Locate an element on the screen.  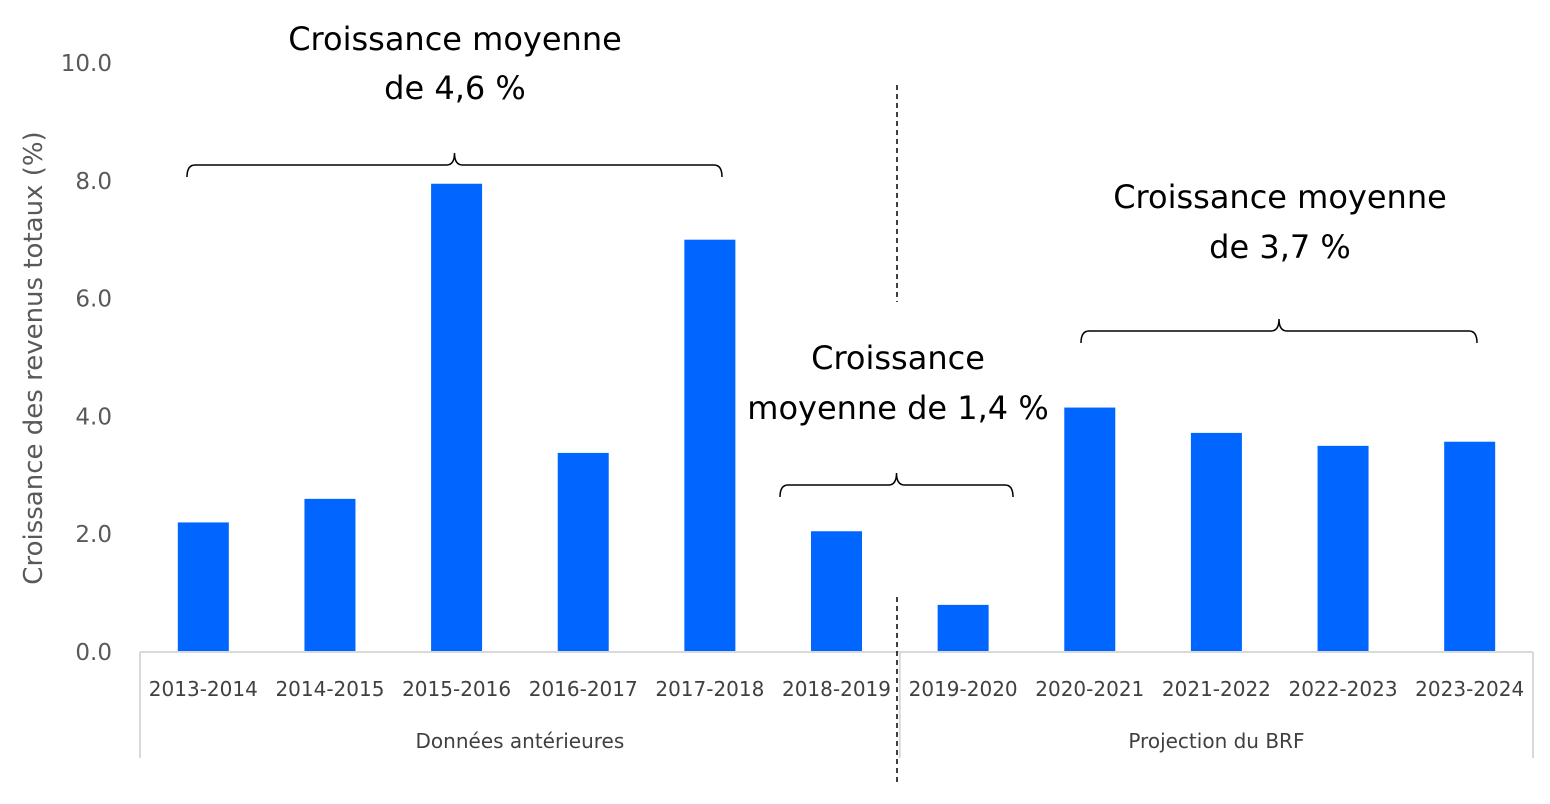
annotation-line1: Croissance is located at coordinates (898, 358).